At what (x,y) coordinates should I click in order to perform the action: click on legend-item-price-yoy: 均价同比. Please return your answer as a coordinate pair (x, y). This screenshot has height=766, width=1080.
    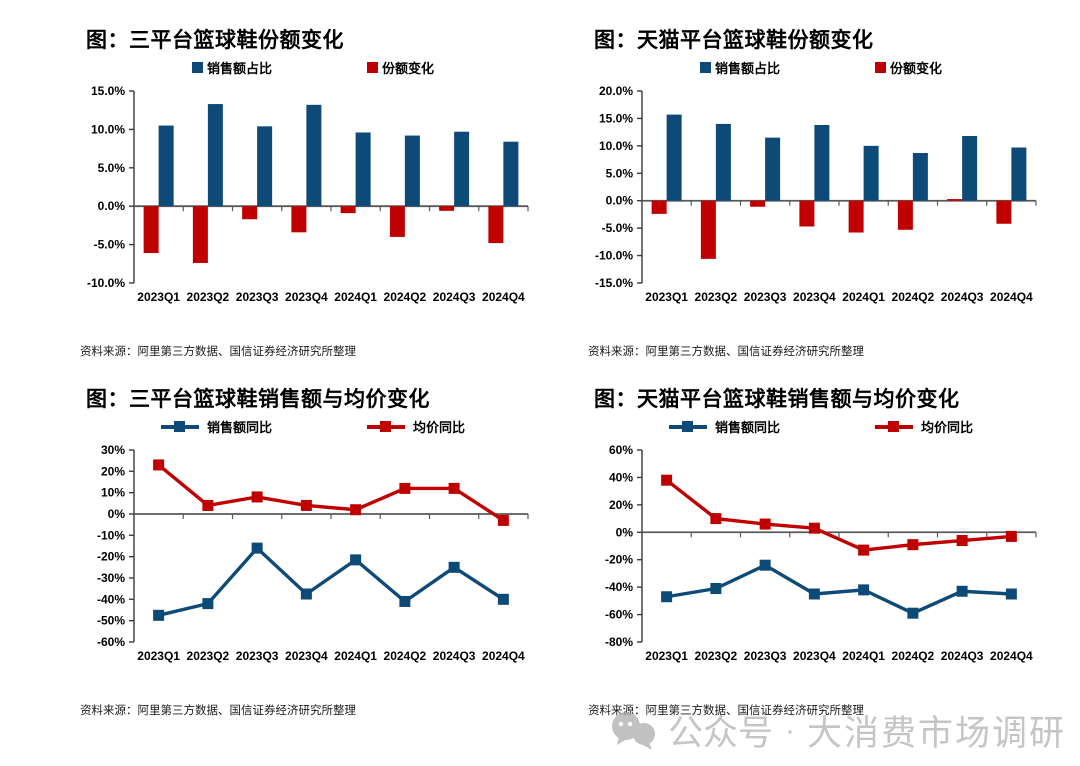
    Looking at the image, I should click on (416, 426).